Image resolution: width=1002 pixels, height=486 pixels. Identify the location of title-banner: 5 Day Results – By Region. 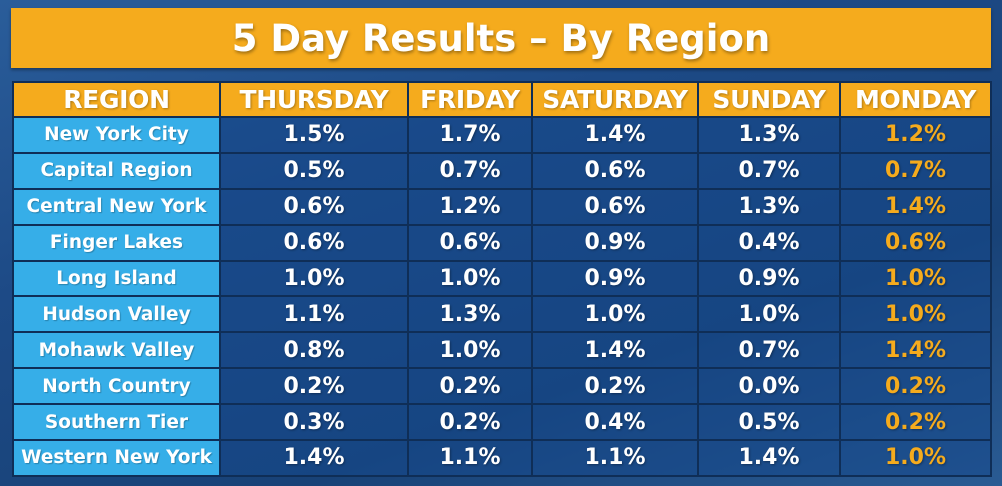
(501, 38).